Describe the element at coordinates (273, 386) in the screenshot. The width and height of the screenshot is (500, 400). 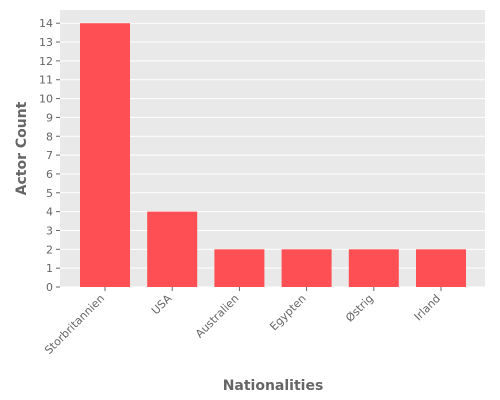
I see `x-axis-title: Nationalities` at that location.